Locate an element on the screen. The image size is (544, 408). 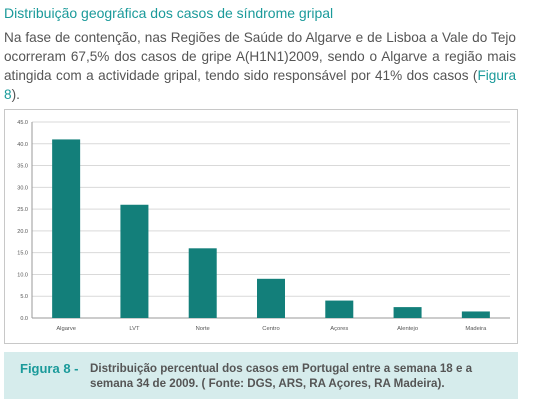
intro-text-end: ). is located at coordinates (15, 94).